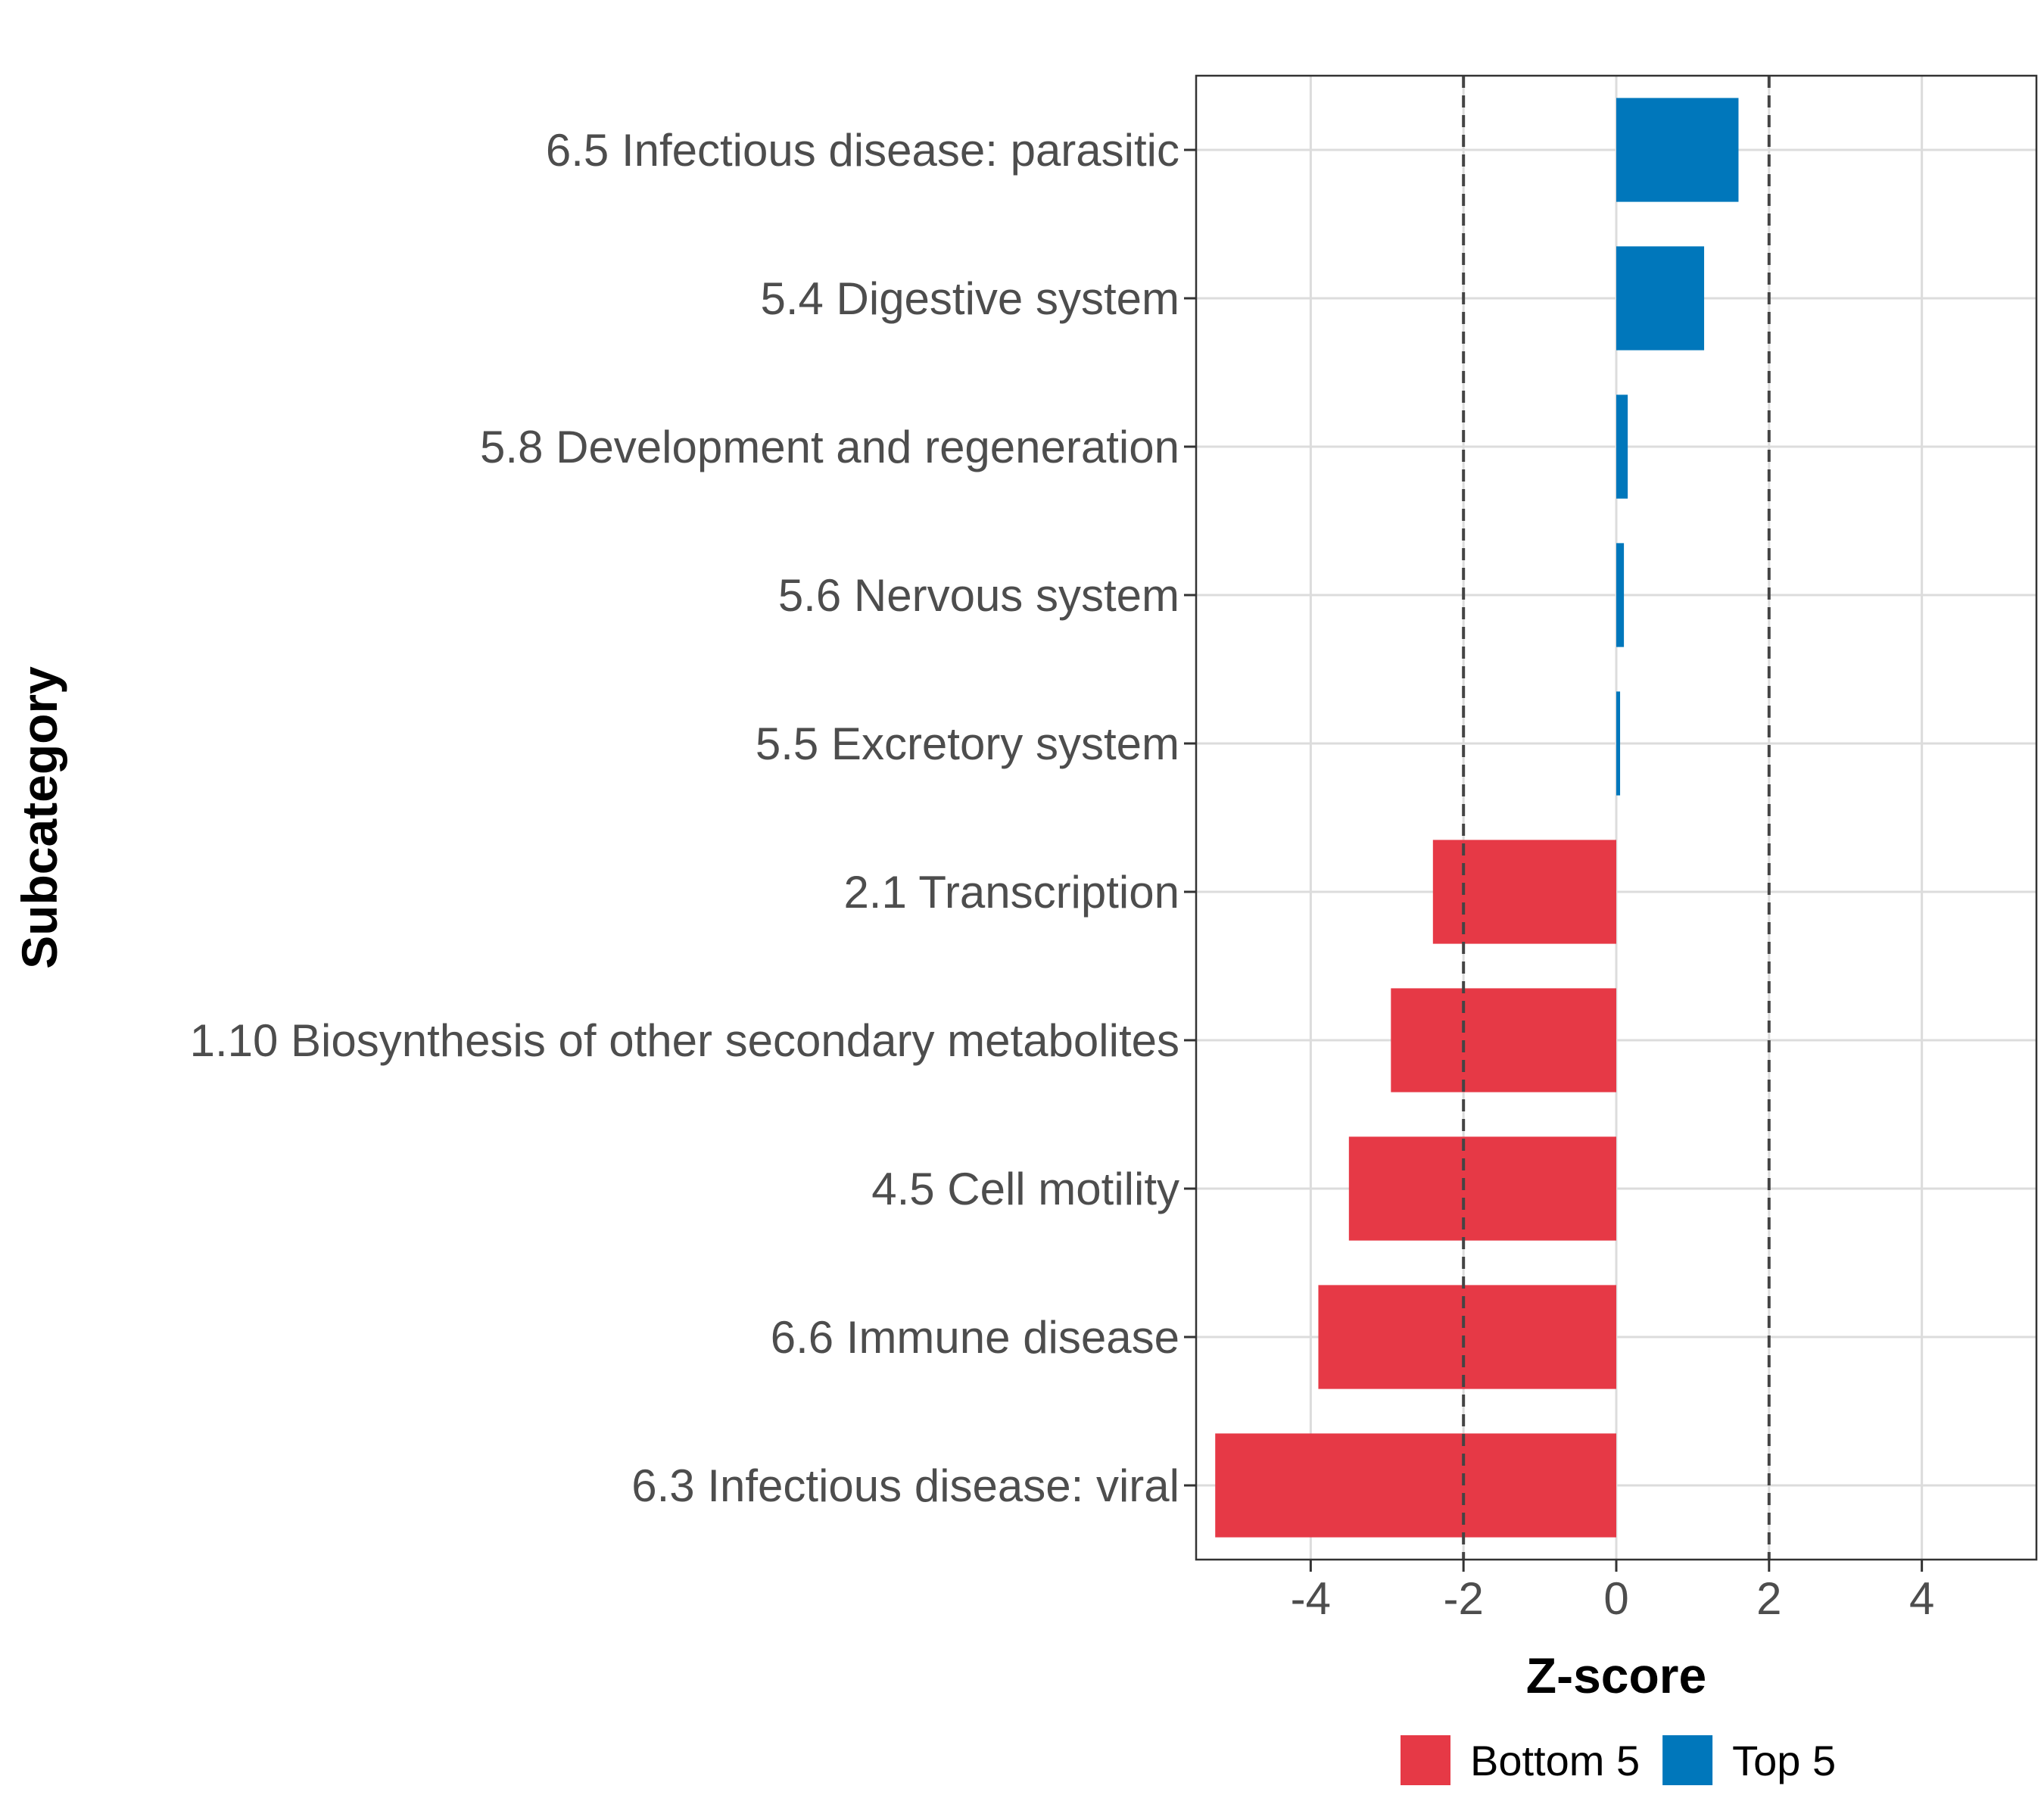 Image resolution: width=2044 pixels, height=1817 pixels. What do you see at coordinates (967, 743) in the screenshot?
I see `y-tick-label: 5.5 Excretory system` at bounding box center [967, 743].